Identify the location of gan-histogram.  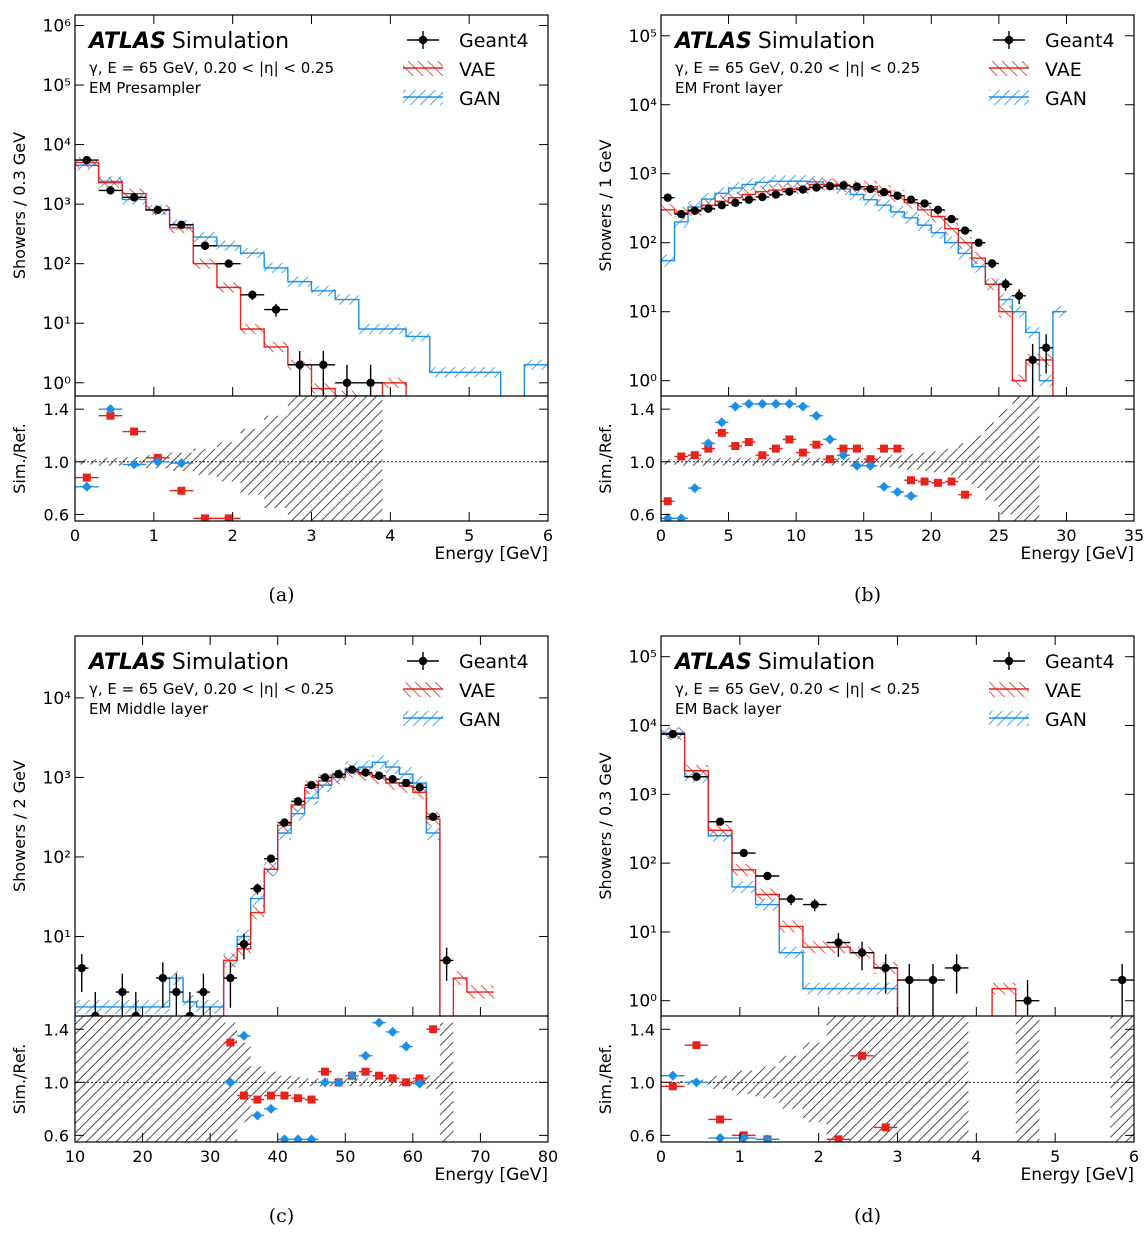
(311, 280).